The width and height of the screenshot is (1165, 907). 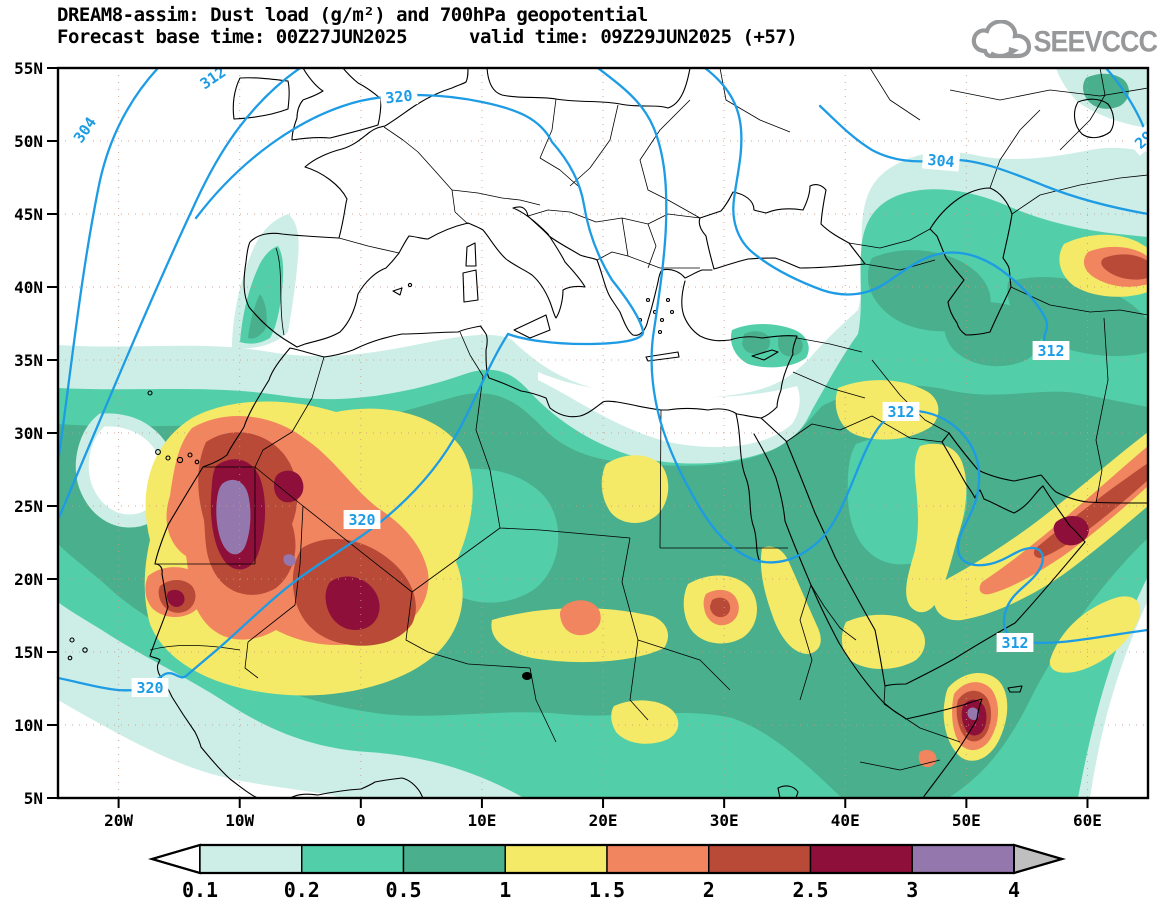 What do you see at coordinates (607, 890) in the screenshot?
I see `colorbar-tick-label: 1.5` at bounding box center [607, 890].